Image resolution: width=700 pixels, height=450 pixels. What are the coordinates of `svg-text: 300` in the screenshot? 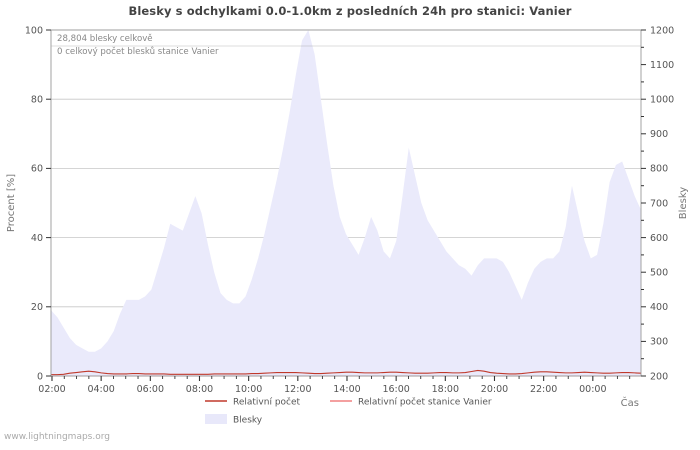 It's located at (659, 342).